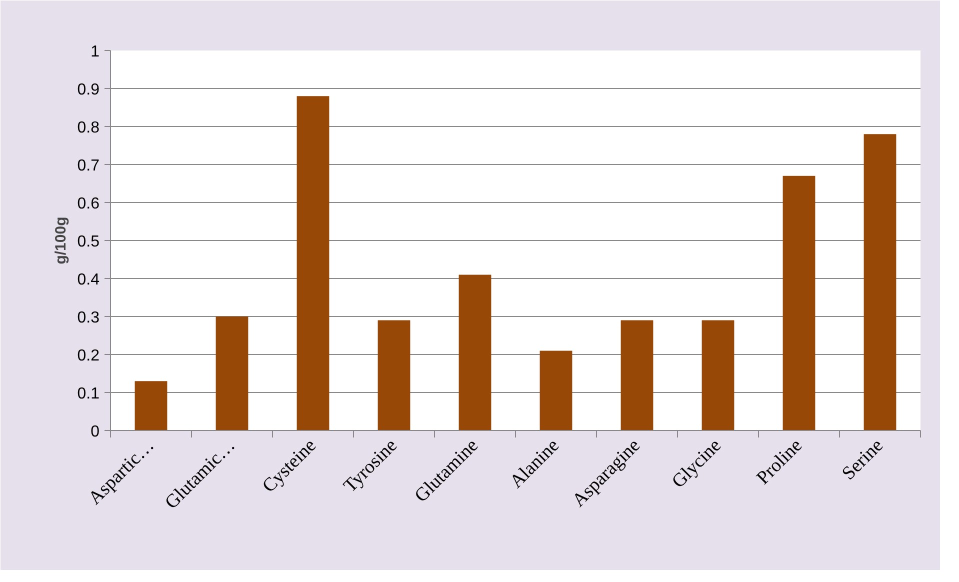 Image resolution: width=959 pixels, height=582 pixels. What do you see at coordinates (88, 166) in the screenshot?
I see `y-tick-label: 0.7` at bounding box center [88, 166].